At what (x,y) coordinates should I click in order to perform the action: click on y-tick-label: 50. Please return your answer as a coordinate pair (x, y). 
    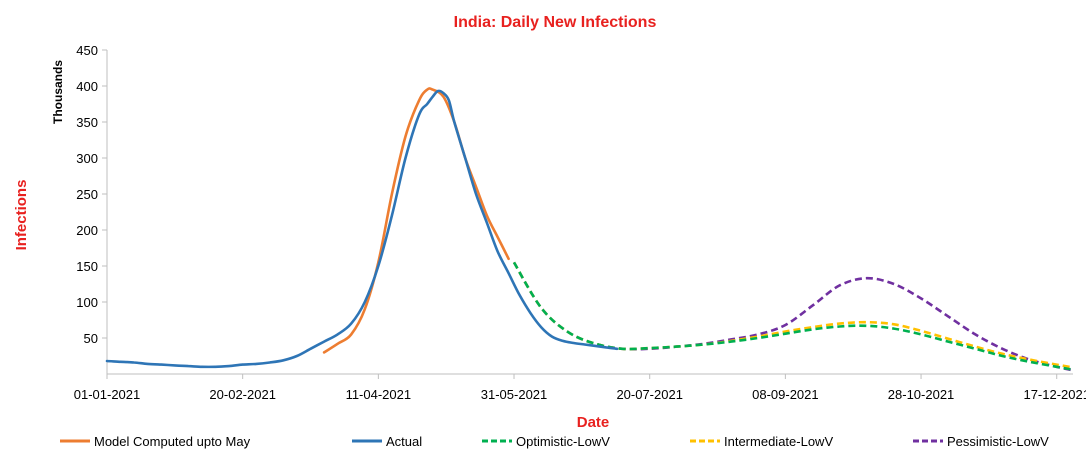
    Looking at the image, I should click on (91, 338).